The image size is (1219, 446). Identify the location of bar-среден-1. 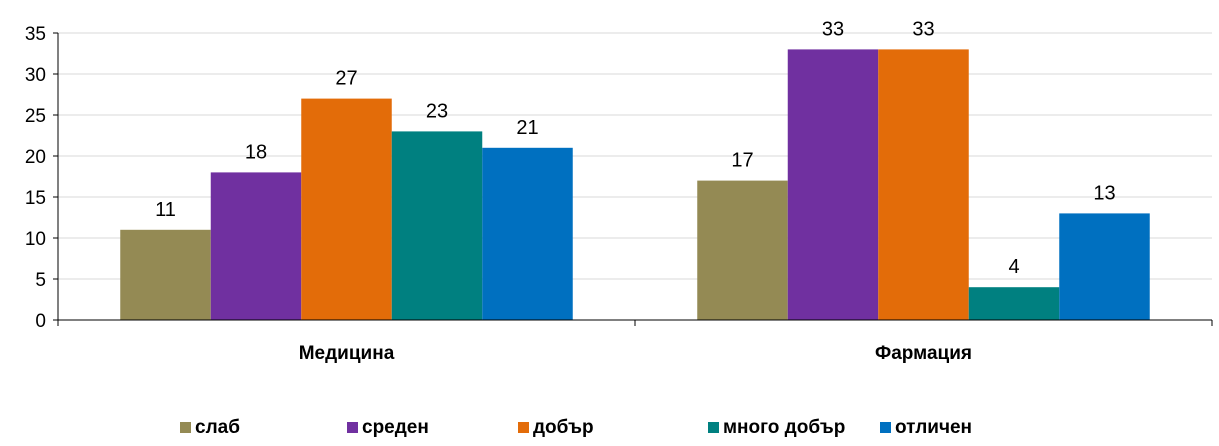
(833, 185).